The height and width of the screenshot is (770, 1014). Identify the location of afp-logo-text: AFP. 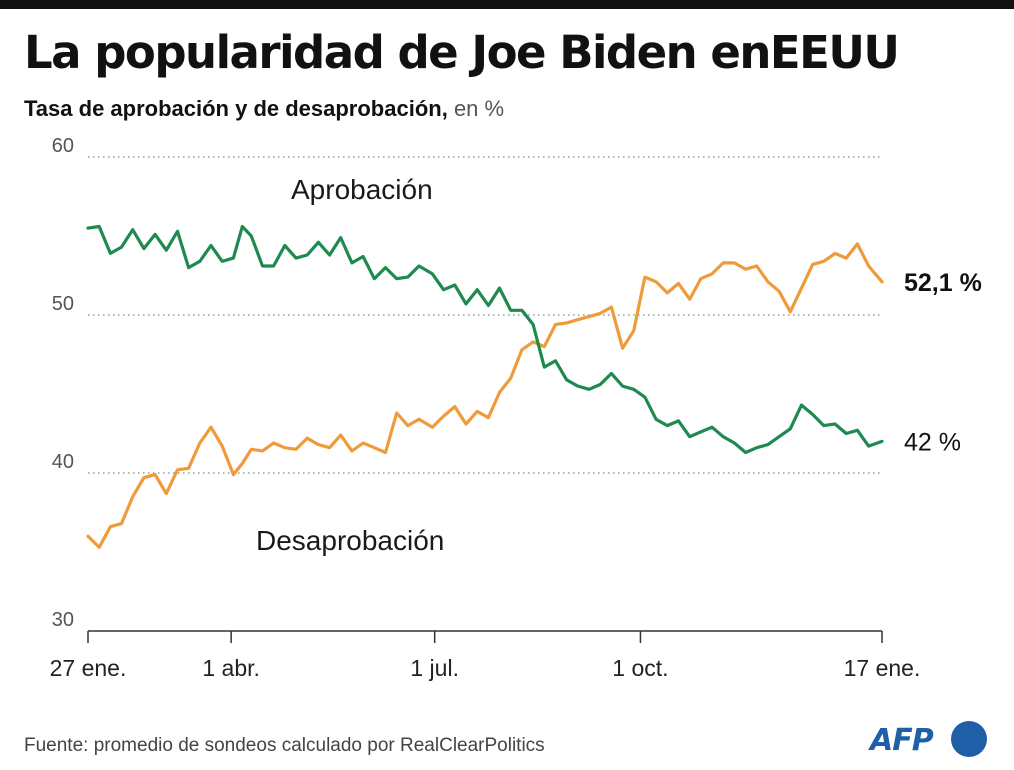
(902, 740).